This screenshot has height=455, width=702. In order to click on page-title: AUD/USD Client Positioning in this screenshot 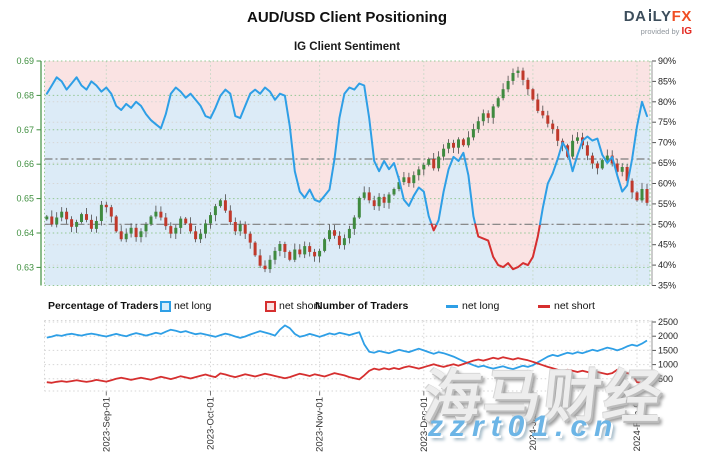, I will do `click(347, 17)`.